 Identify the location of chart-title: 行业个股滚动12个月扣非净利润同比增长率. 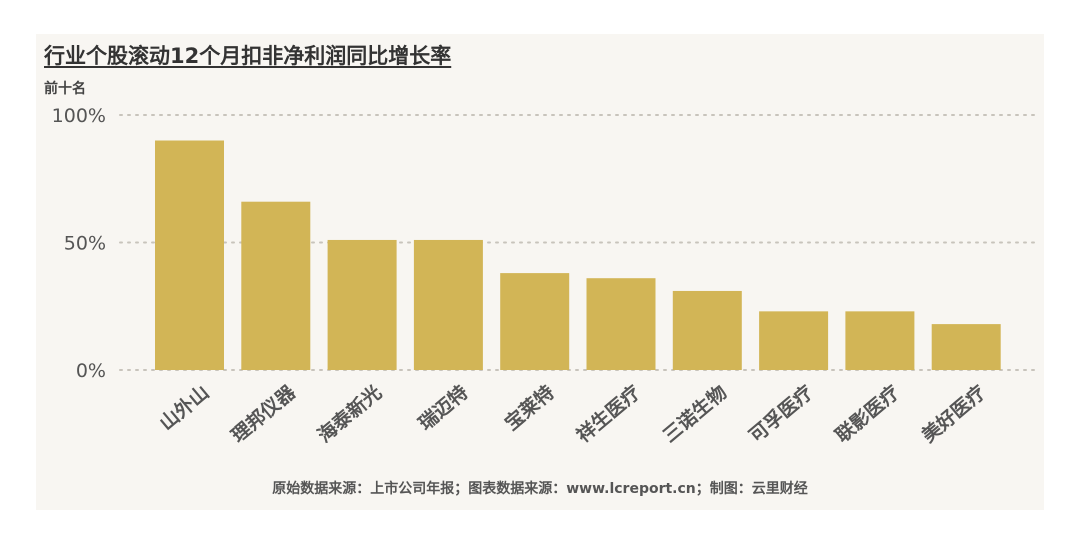
(248, 56).